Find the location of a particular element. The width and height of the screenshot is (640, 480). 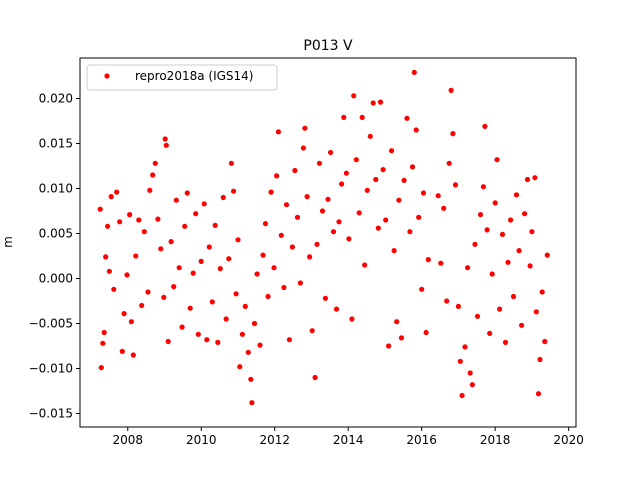

y-tick-label: −0.010 is located at coordinates (51, 369).